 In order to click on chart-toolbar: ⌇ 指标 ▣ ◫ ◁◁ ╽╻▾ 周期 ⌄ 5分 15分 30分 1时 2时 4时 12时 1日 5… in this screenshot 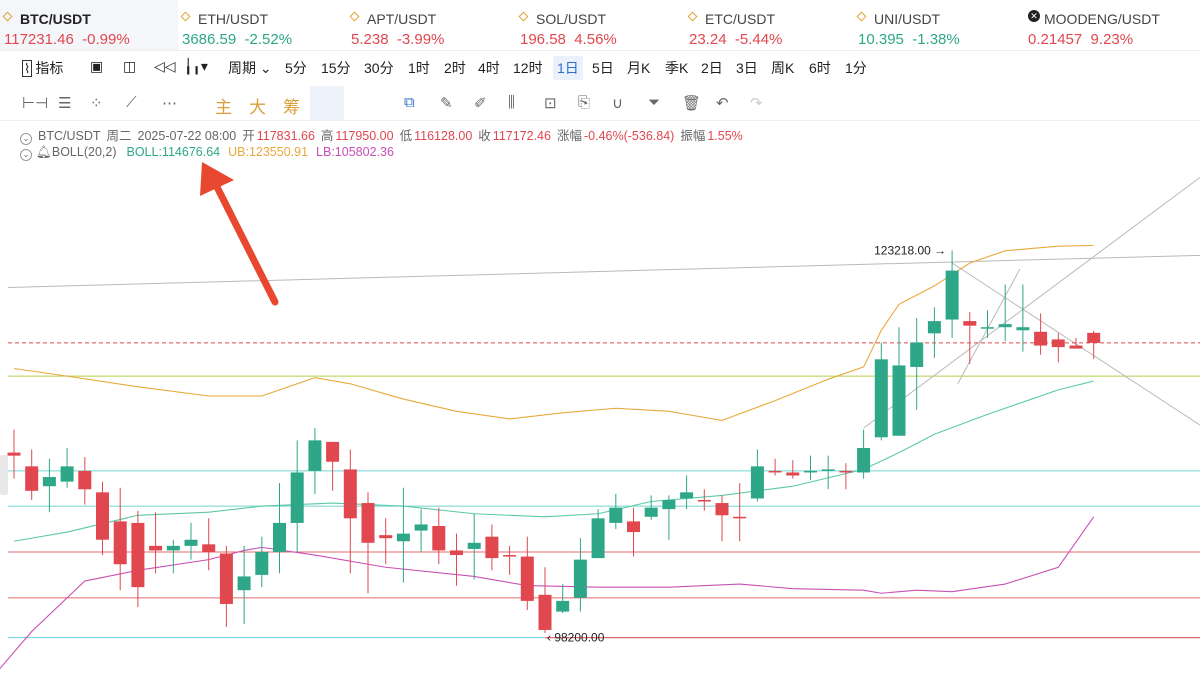, I will do `click(600, 67)`.